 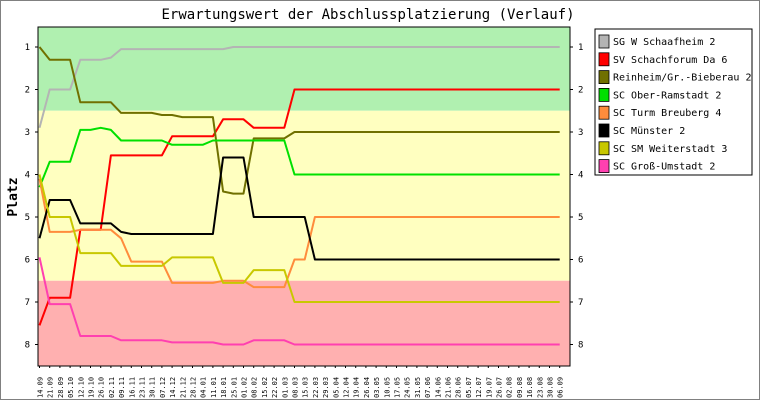 What do you see at coordinates (27, 176) in the screenshot?
I see `y-tick-label-left: 4` at bounding box center [27, 176].